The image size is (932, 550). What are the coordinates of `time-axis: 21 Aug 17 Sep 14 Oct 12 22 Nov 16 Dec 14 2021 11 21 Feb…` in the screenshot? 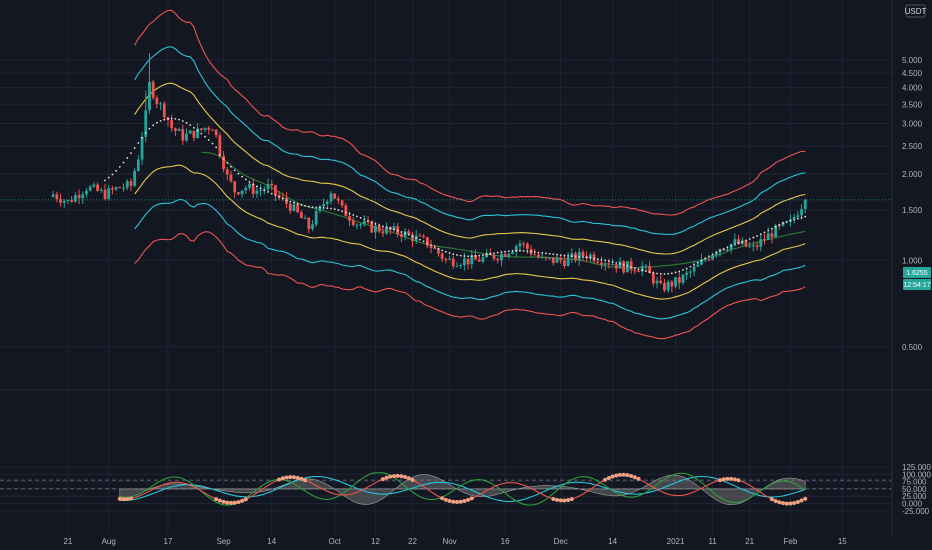 It's located at (455, 541).